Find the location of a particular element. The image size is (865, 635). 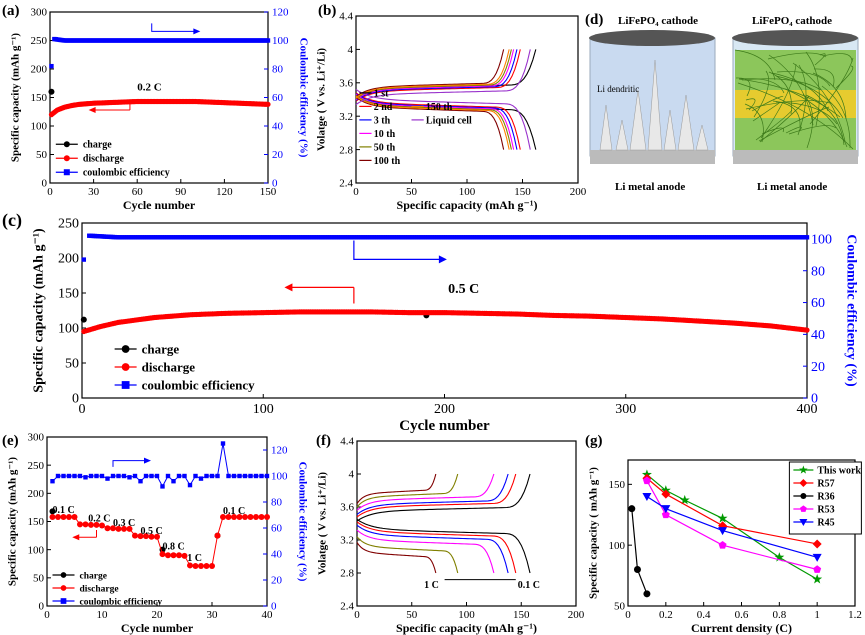

y-tick-label: 200 is located at coordinates (68, 259).